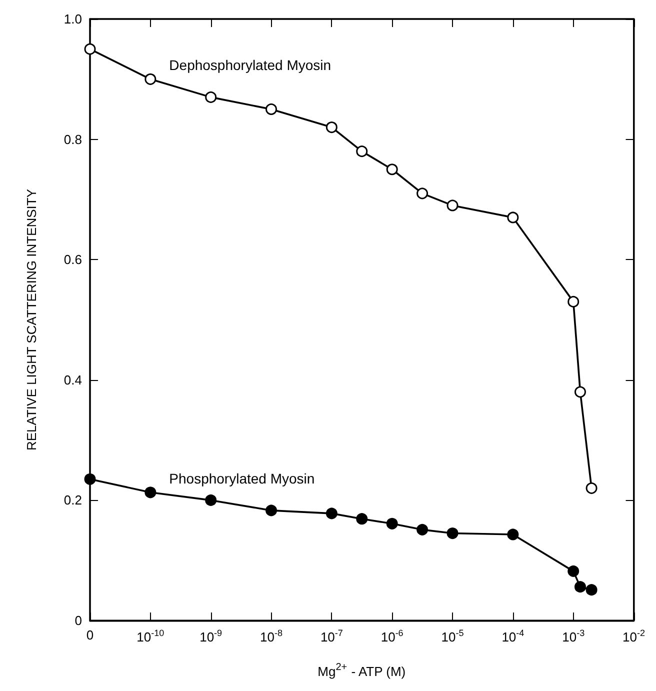 The width and height of the screenshot is (656, 691). What do you see at coordinates (90, 635) in the screenshot?
I see `x-tick-label: 0` at bounding box center [90, 635].